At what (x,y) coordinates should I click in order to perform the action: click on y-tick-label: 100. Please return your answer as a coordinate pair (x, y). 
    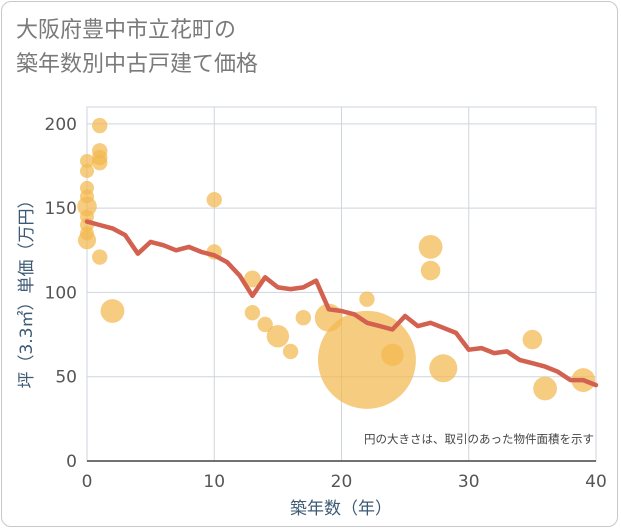
    Looking at the image, I should click on (61, 293).